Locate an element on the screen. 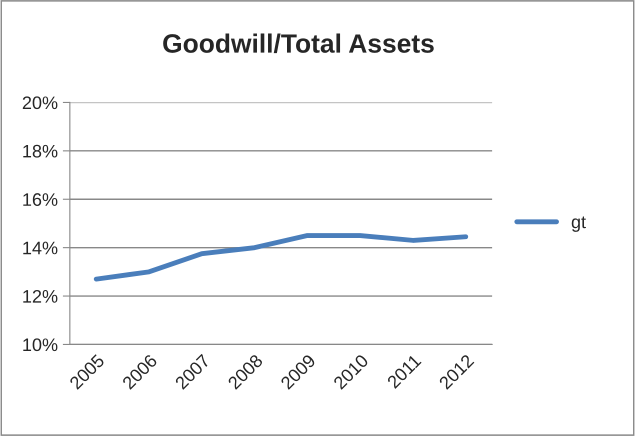 Image resolution: width=635 pixels, height=436 pixels. y-tick-label: 10% is located at coordinates (40, 345).